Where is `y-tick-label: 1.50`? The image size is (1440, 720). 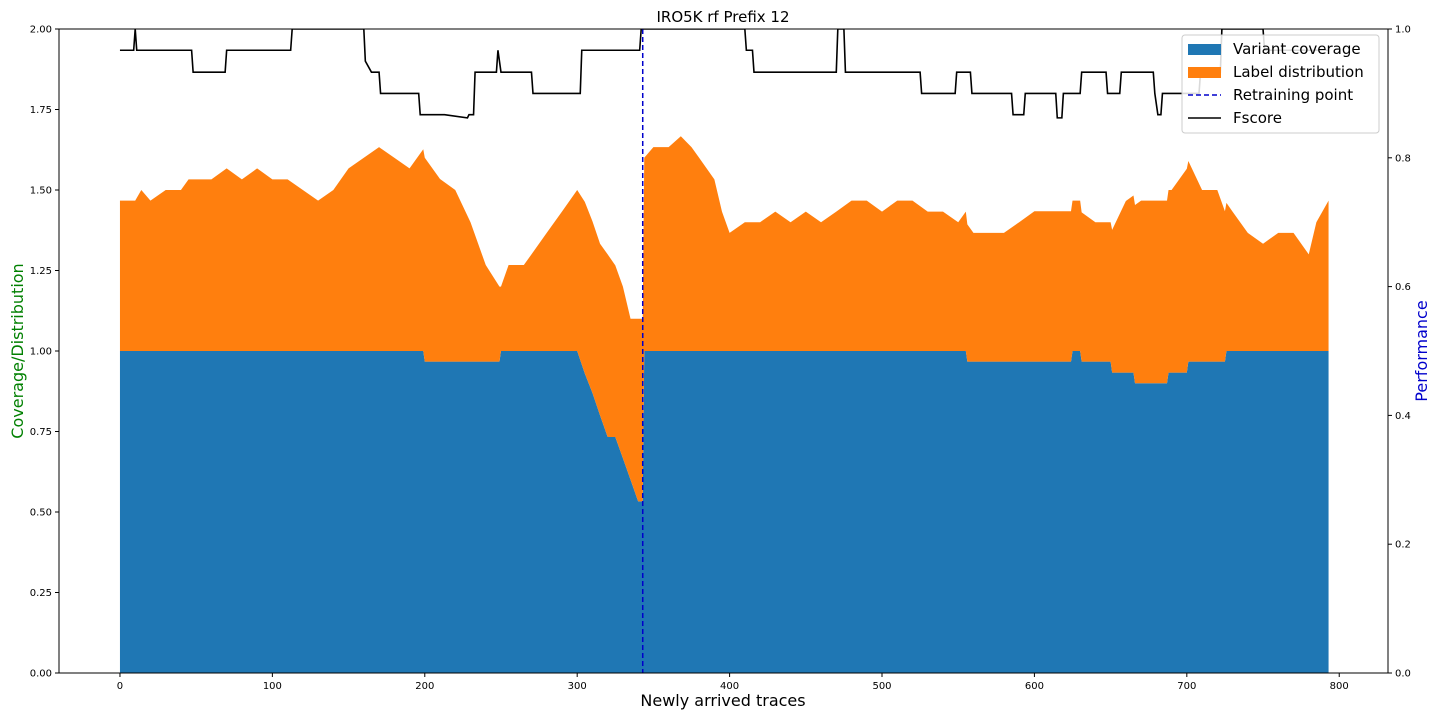 y-tick-label: 1.50 is located at coordinates (41, 191).